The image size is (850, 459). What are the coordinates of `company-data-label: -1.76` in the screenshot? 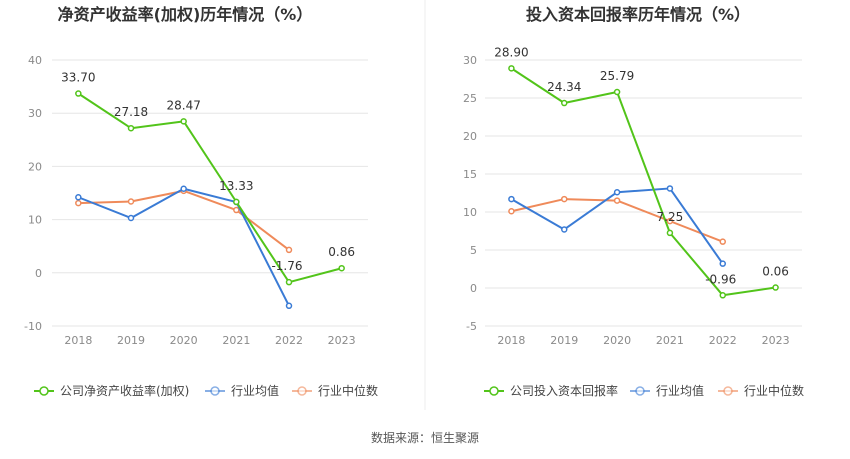 It's located at (286, 266).